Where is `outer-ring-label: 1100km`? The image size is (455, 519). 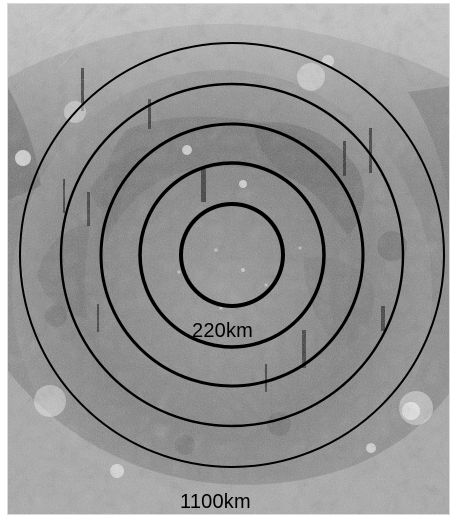 outer-ring-label: 1100km is located at coordinates (215, 502).